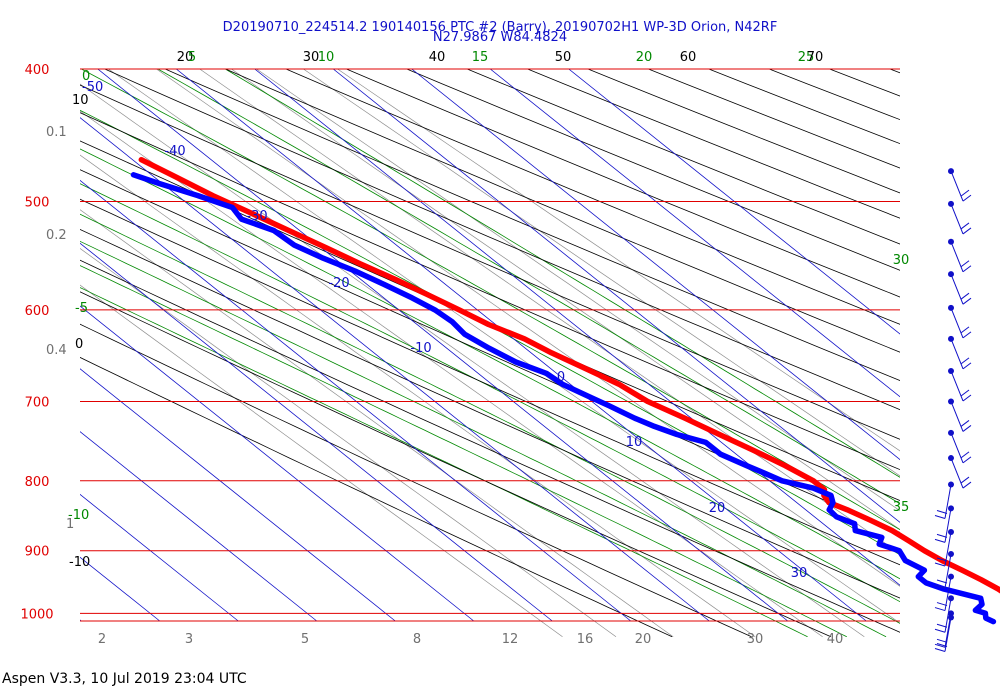  Describe the element at coordinates (437, 57) in the screenshot. I see `top-axis-label: 40` at that location.